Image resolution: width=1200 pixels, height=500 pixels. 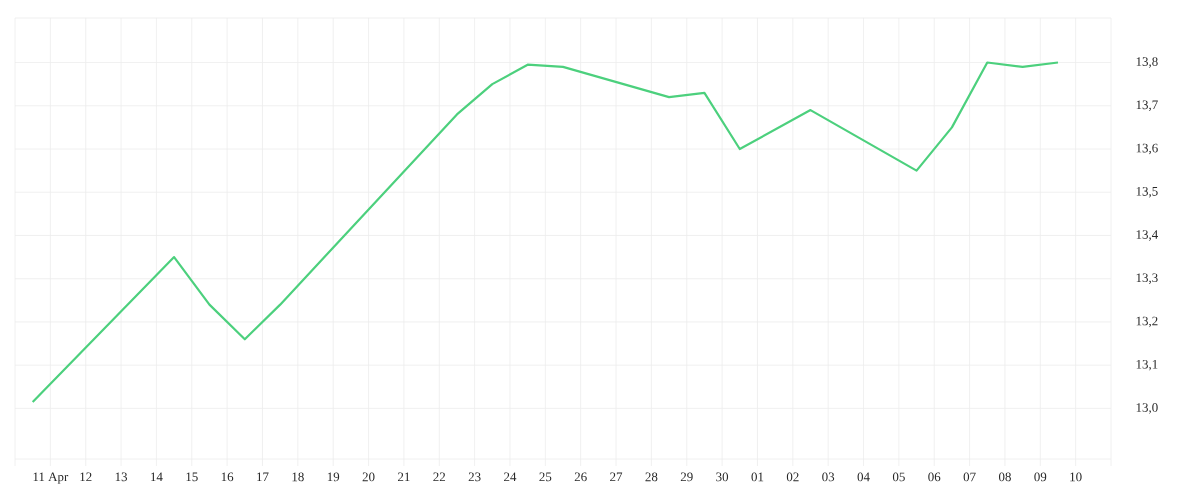 What do you see at coordinates (1040, 477) in the screenshot?
I see `x-tick-label: 09` at bounding box center [1040, 477].